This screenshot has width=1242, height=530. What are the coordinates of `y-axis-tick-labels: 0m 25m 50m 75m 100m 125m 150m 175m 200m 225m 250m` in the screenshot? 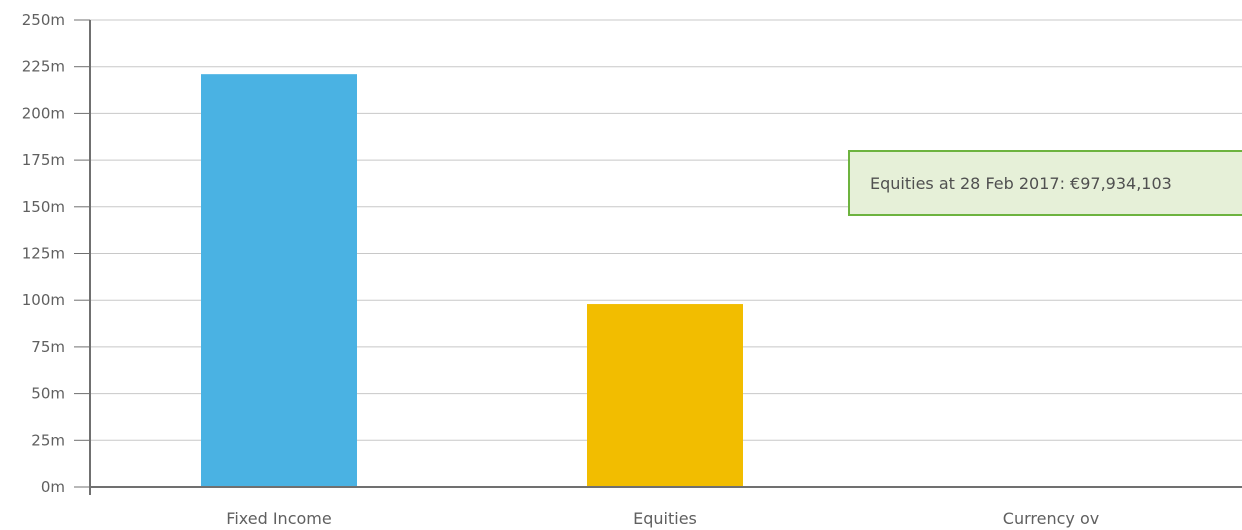 It's located at (43, 253).